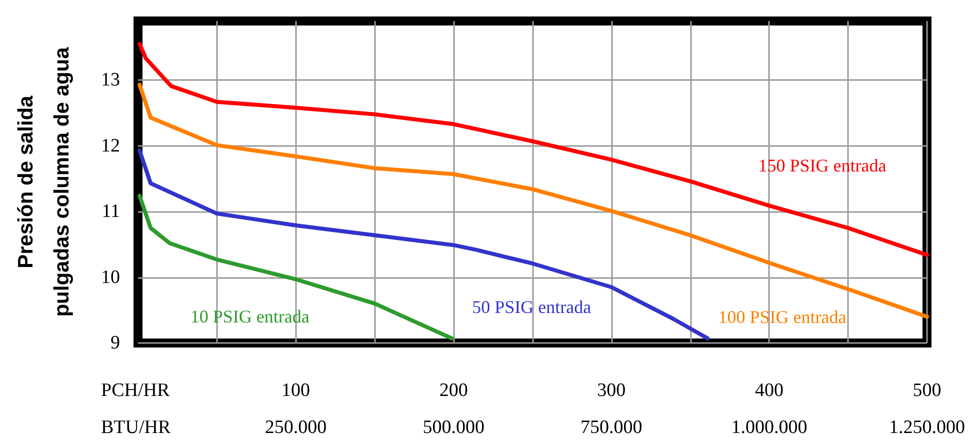  I want to click on x-tick-label: 300, so click(611, 390).